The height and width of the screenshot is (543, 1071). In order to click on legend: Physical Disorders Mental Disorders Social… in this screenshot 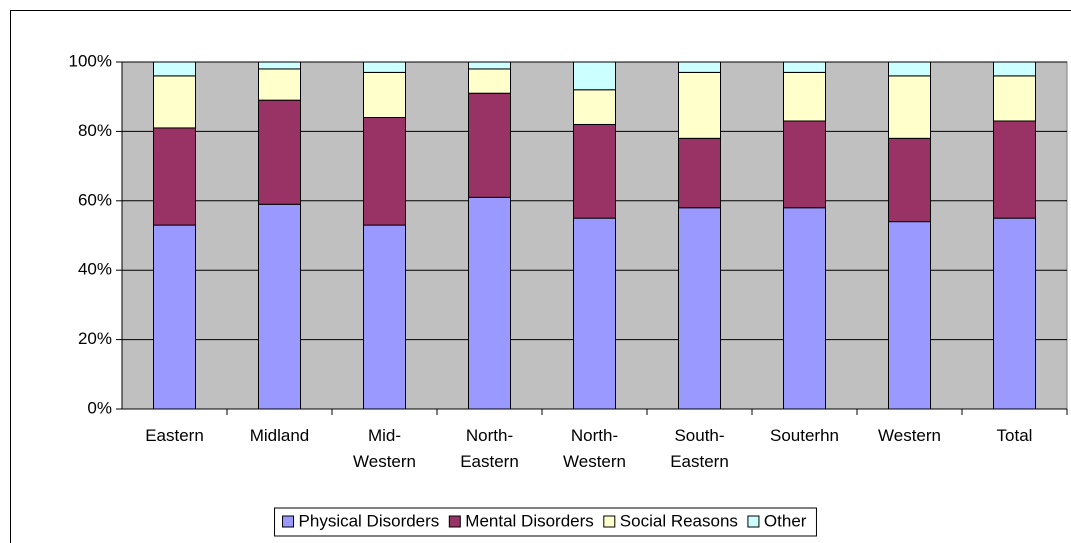, I will do `click(545, 522)`.